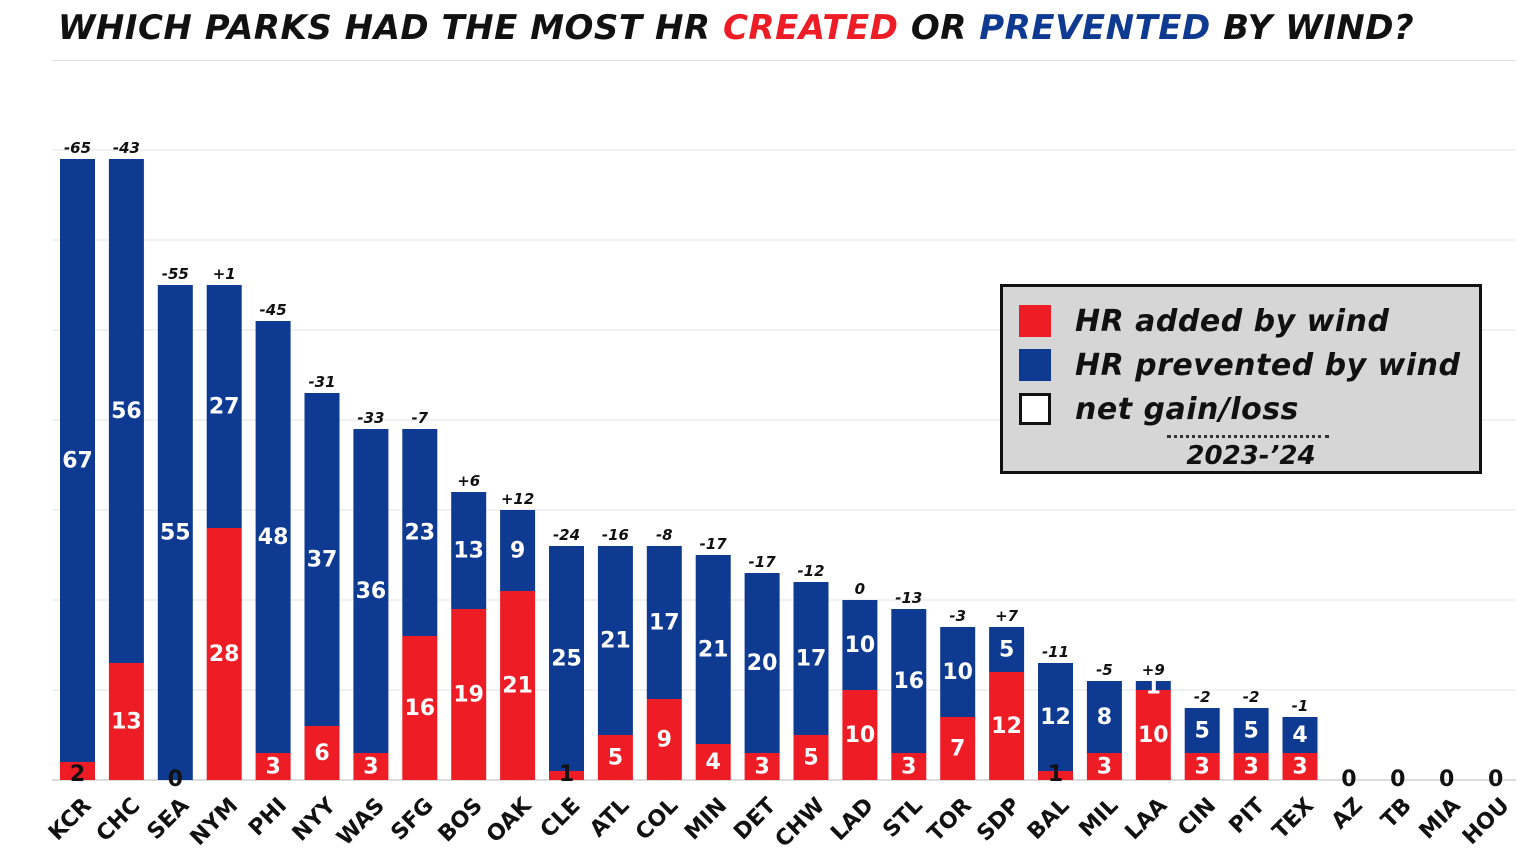  Describe the element at coordinates (1055, 774) in the screenshot. I see `label-added-bal: 1` at that location.